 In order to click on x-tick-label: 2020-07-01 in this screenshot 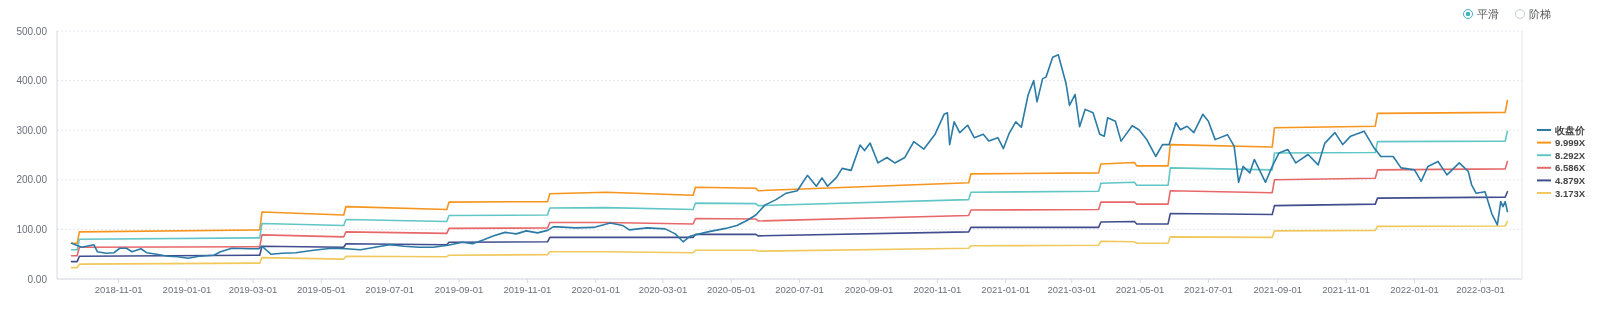, I will do `click(799, 289)`.